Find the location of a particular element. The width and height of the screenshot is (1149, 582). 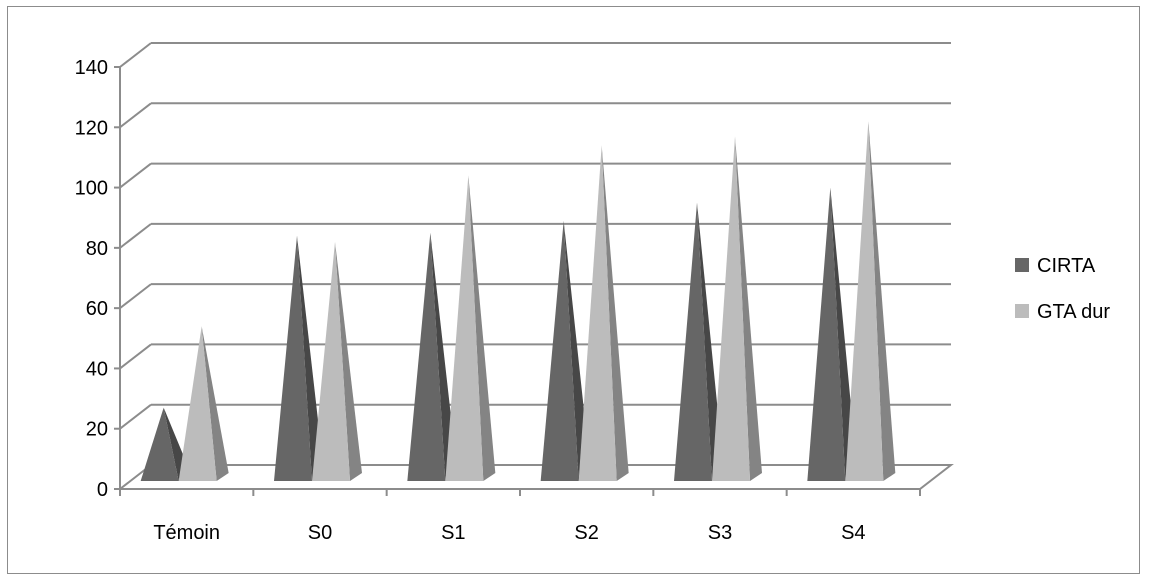

y-tick-label: 120 is located at coordinates (91, 128).